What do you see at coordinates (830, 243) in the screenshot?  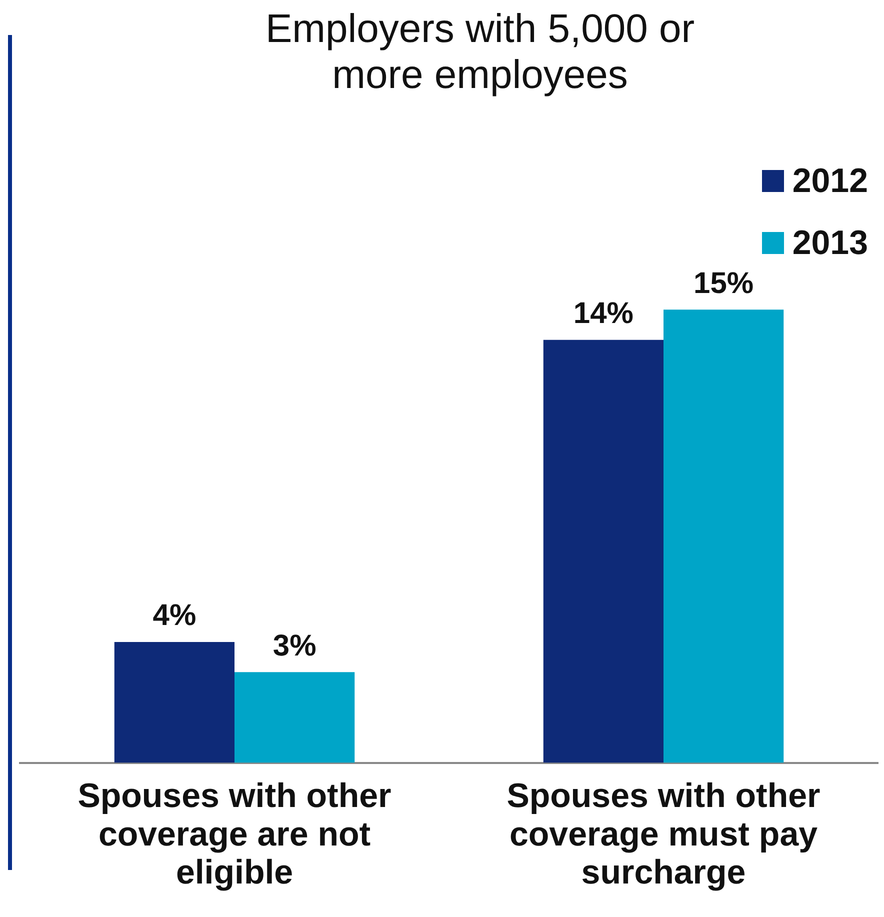 I see `legend-label: 2013` at bounding box center [830, 243].